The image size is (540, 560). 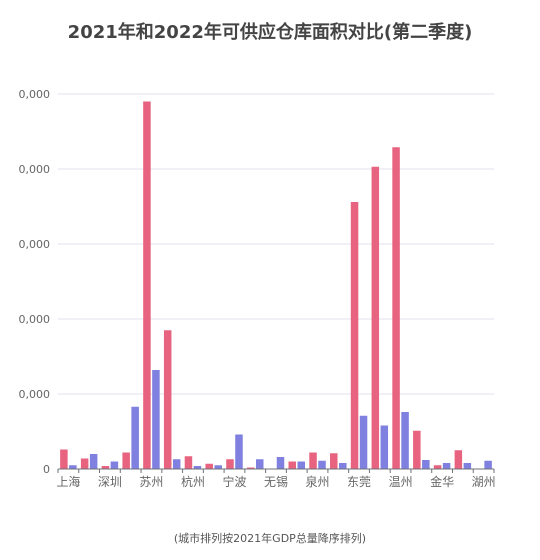 What do you see at coordinates (442, 481) in the screenshot?
I see `x-tick-label: 金华` at bounding box center [442, 481].